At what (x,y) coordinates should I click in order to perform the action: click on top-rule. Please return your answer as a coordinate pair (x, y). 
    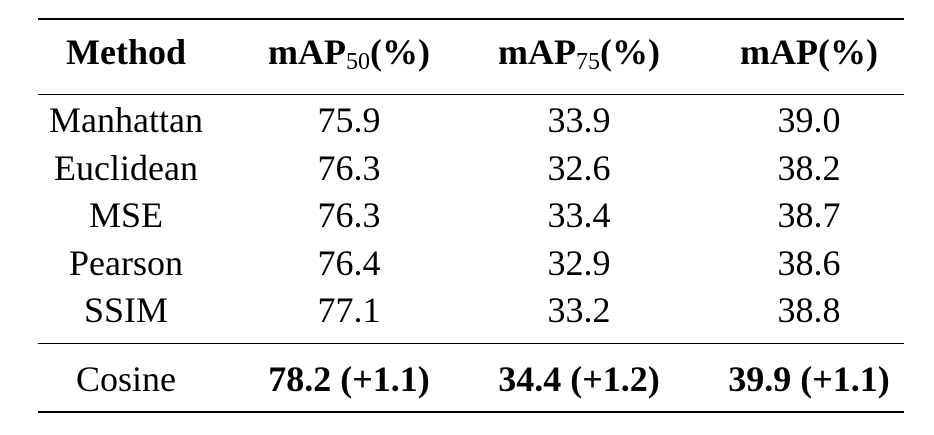
    Looking at the image, I should click on (471, 19).